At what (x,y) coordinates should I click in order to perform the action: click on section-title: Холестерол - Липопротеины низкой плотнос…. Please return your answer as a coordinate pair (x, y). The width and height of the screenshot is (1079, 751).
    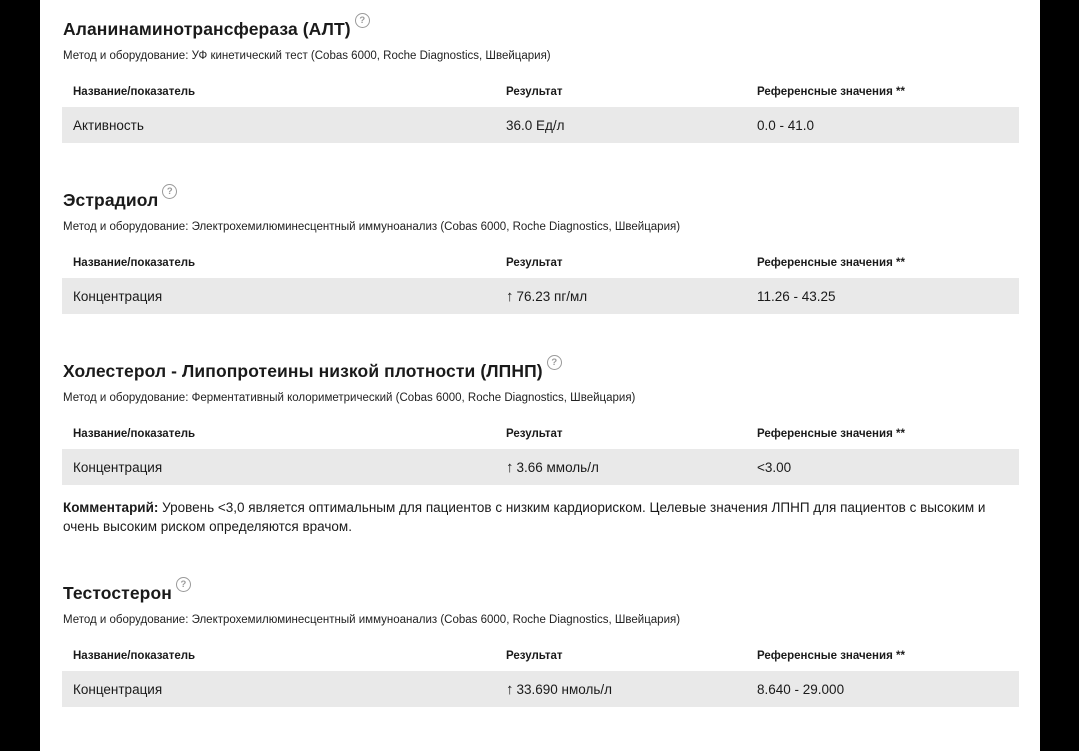
    Looking at the image, I should click on (303, 371).